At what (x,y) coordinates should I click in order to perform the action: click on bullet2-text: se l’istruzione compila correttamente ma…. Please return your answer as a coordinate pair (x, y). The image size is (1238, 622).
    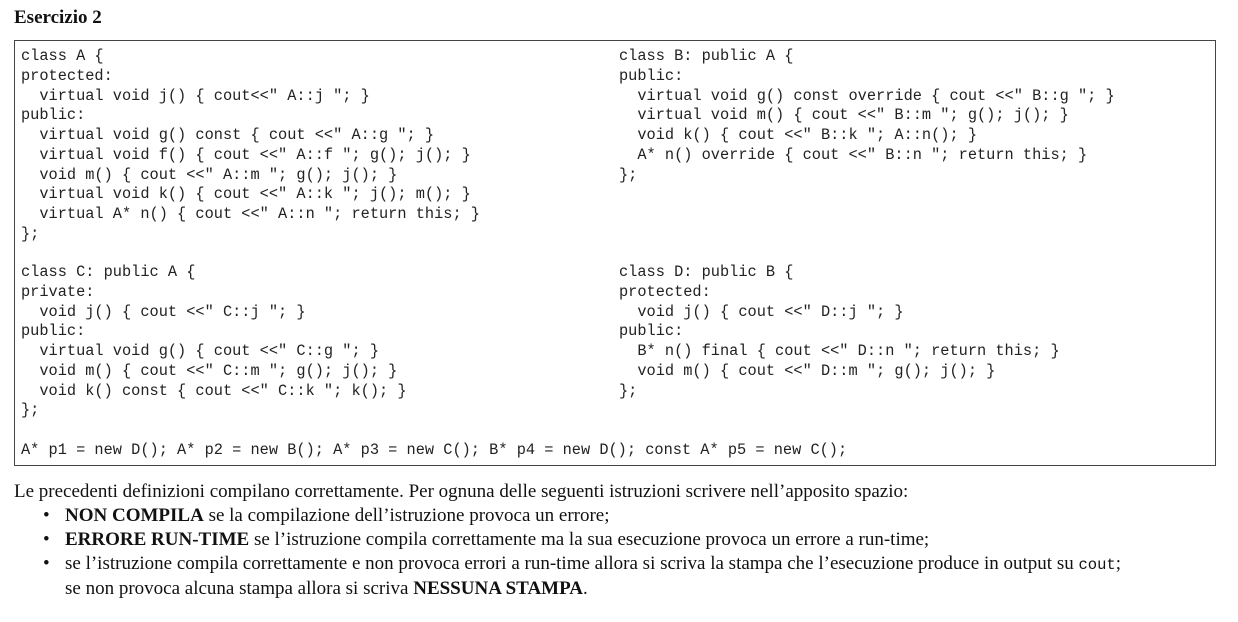
    Looking at the image, I should click on (589, 539).